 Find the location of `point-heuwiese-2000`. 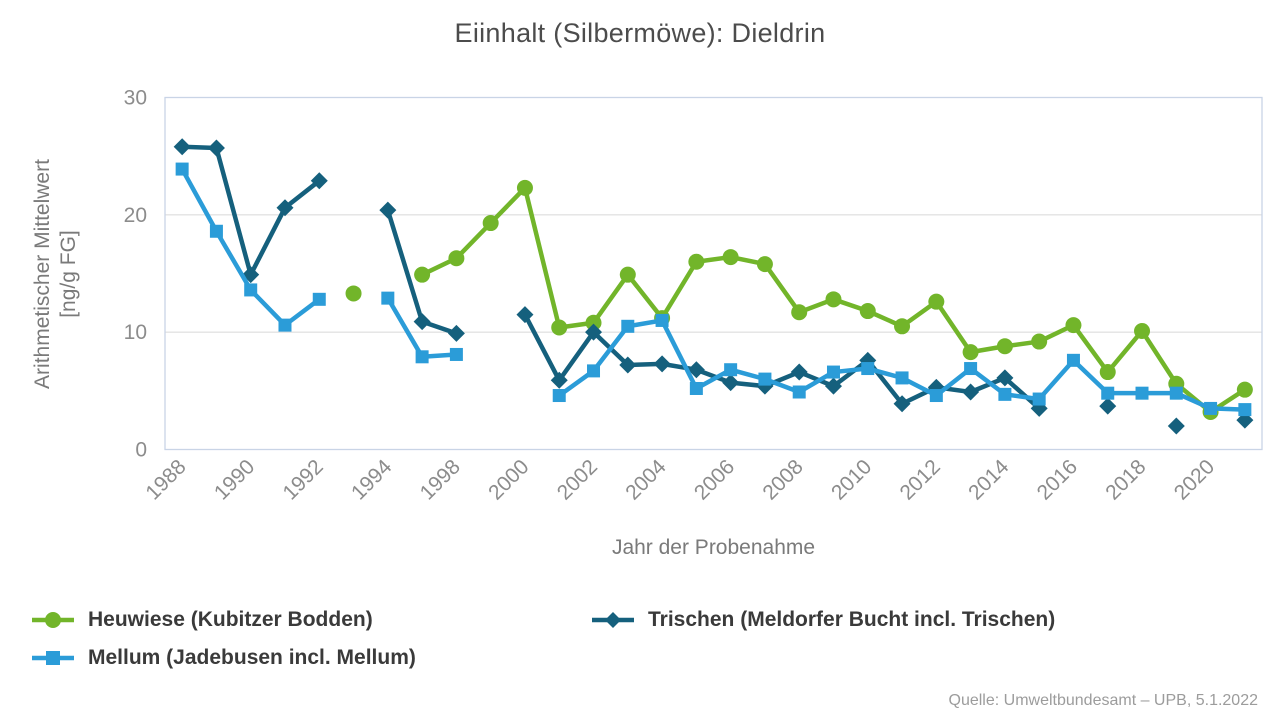

point-heuwiese-2000 is located at coordinates (524, 187).